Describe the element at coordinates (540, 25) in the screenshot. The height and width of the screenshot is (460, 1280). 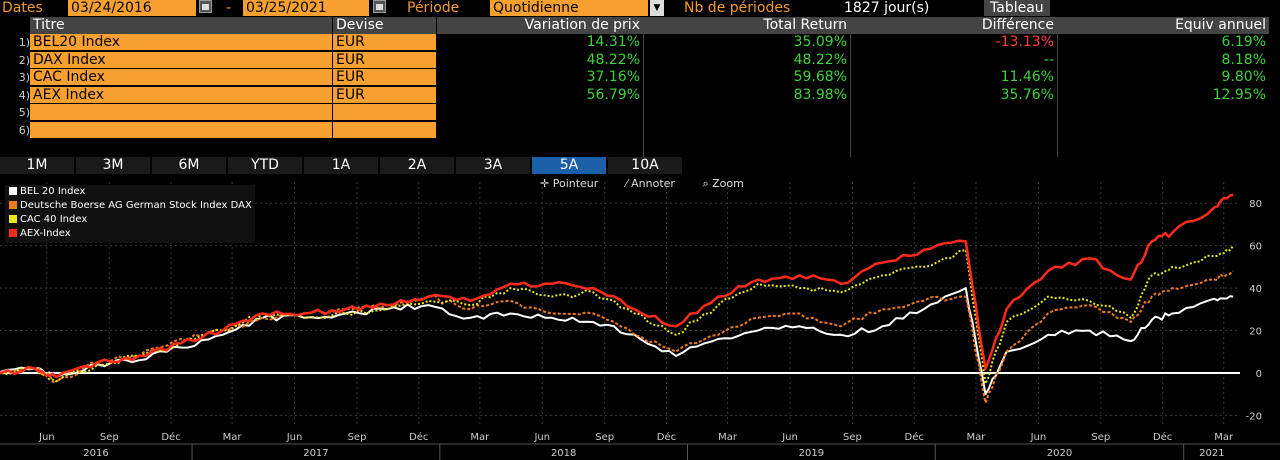
I see `col-header-variation: Variation de prix` at that location.